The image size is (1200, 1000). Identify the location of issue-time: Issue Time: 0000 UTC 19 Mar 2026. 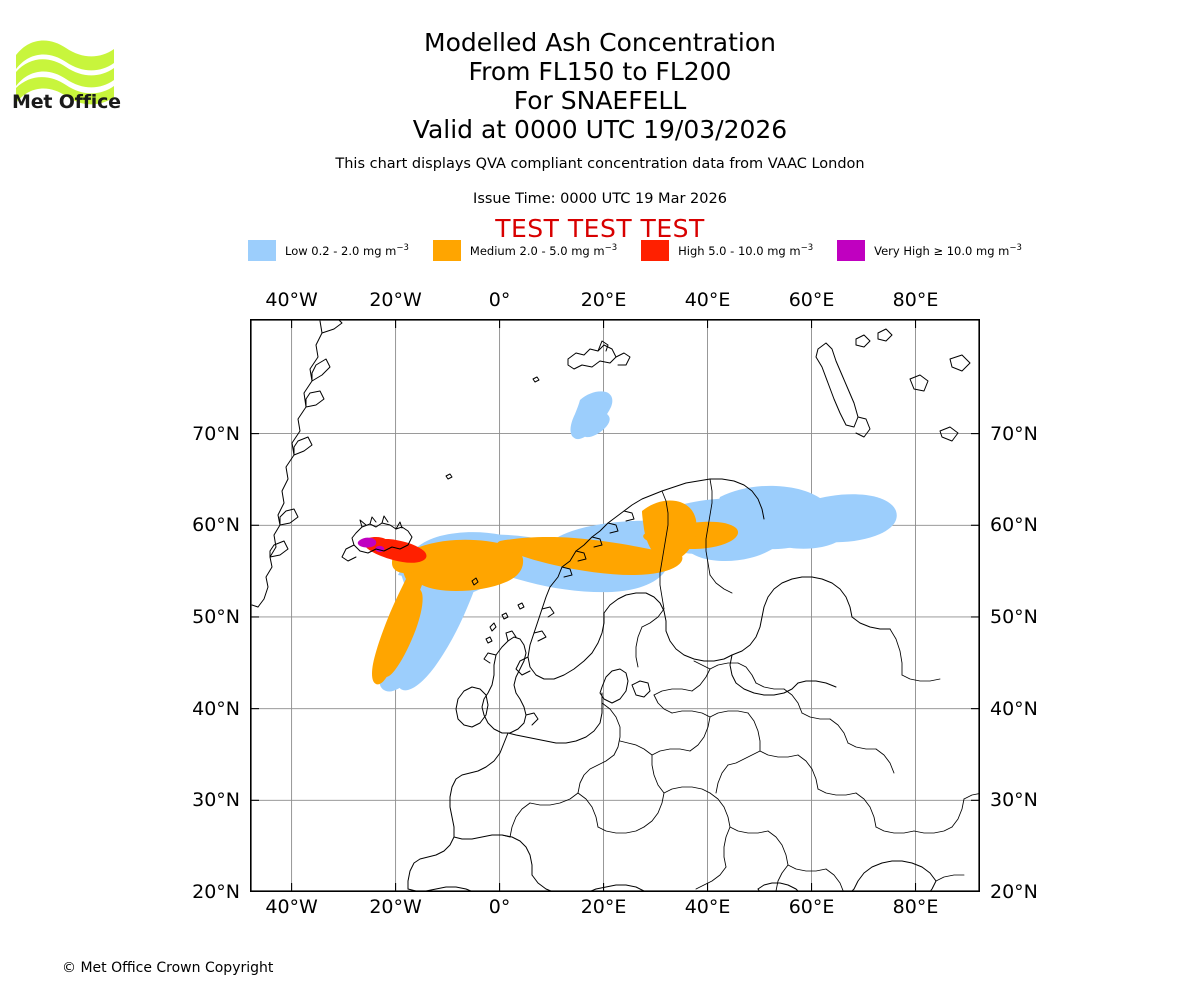
(600, 199).